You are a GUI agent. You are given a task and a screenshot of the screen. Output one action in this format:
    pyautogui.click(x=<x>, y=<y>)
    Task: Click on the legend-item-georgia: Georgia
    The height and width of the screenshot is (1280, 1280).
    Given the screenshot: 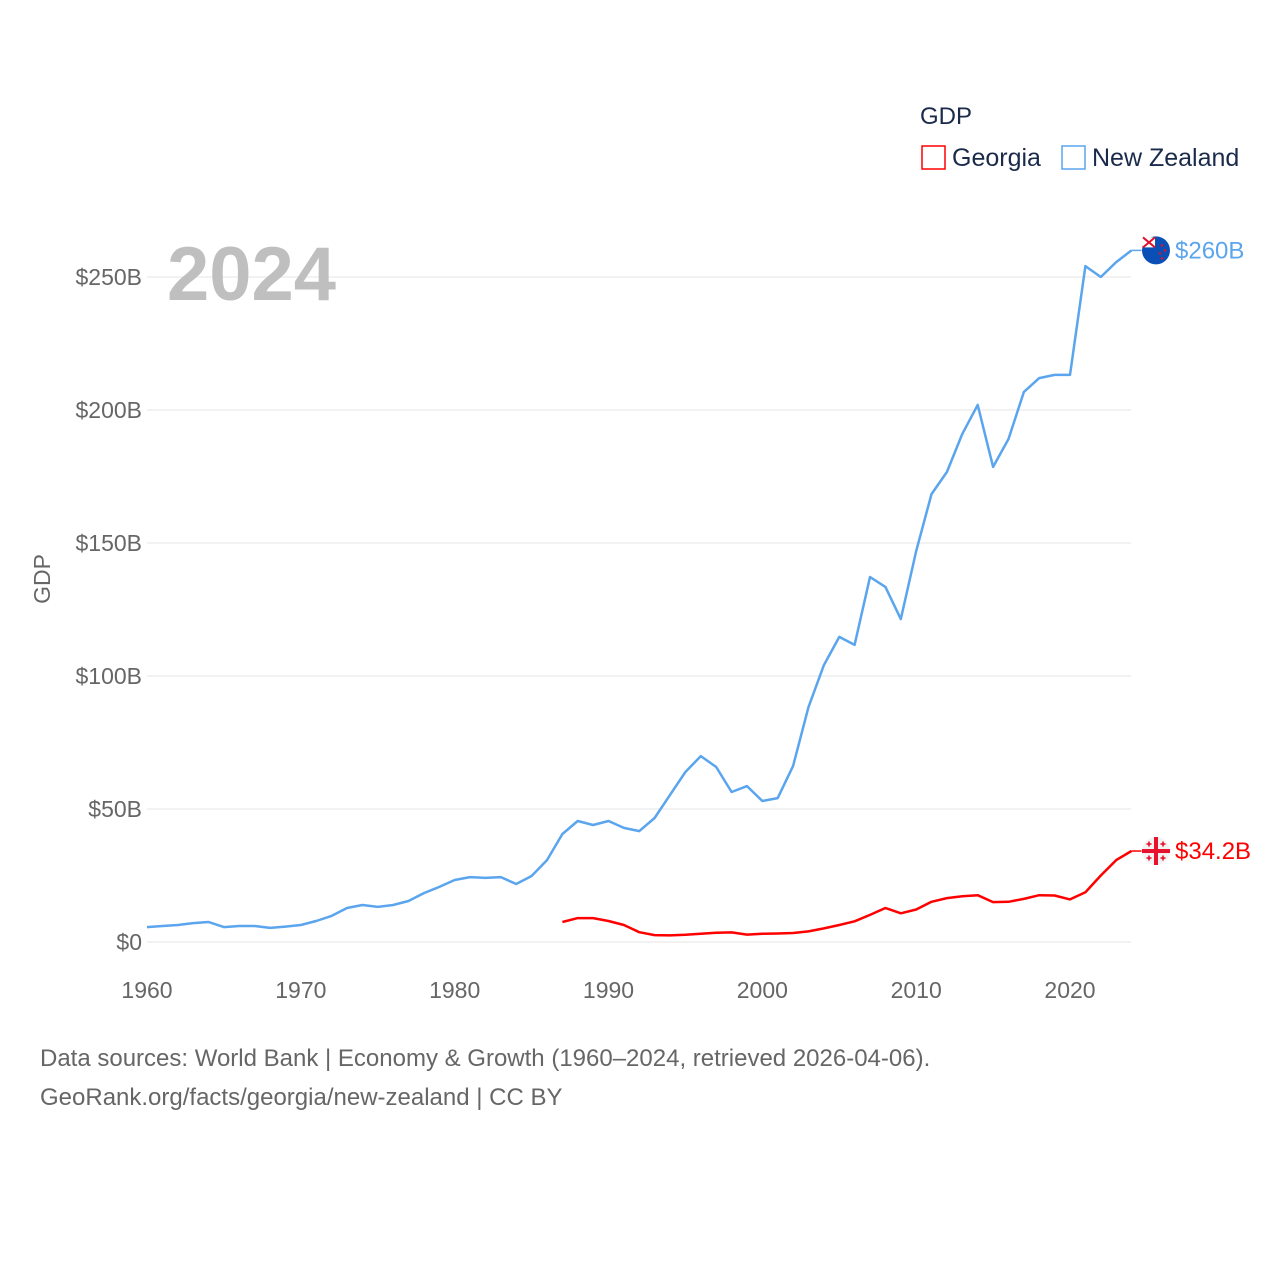 What is the action you would take?
    pyautogui.click(x=981, y=158)
    